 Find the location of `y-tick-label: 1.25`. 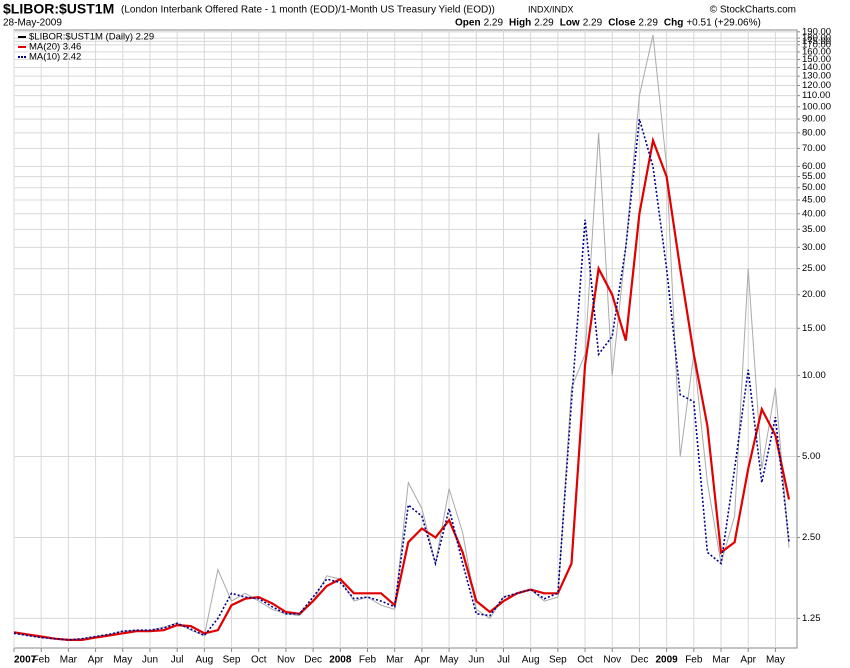

y-tick-label: 1.25 is located at coordinates (811, 618).